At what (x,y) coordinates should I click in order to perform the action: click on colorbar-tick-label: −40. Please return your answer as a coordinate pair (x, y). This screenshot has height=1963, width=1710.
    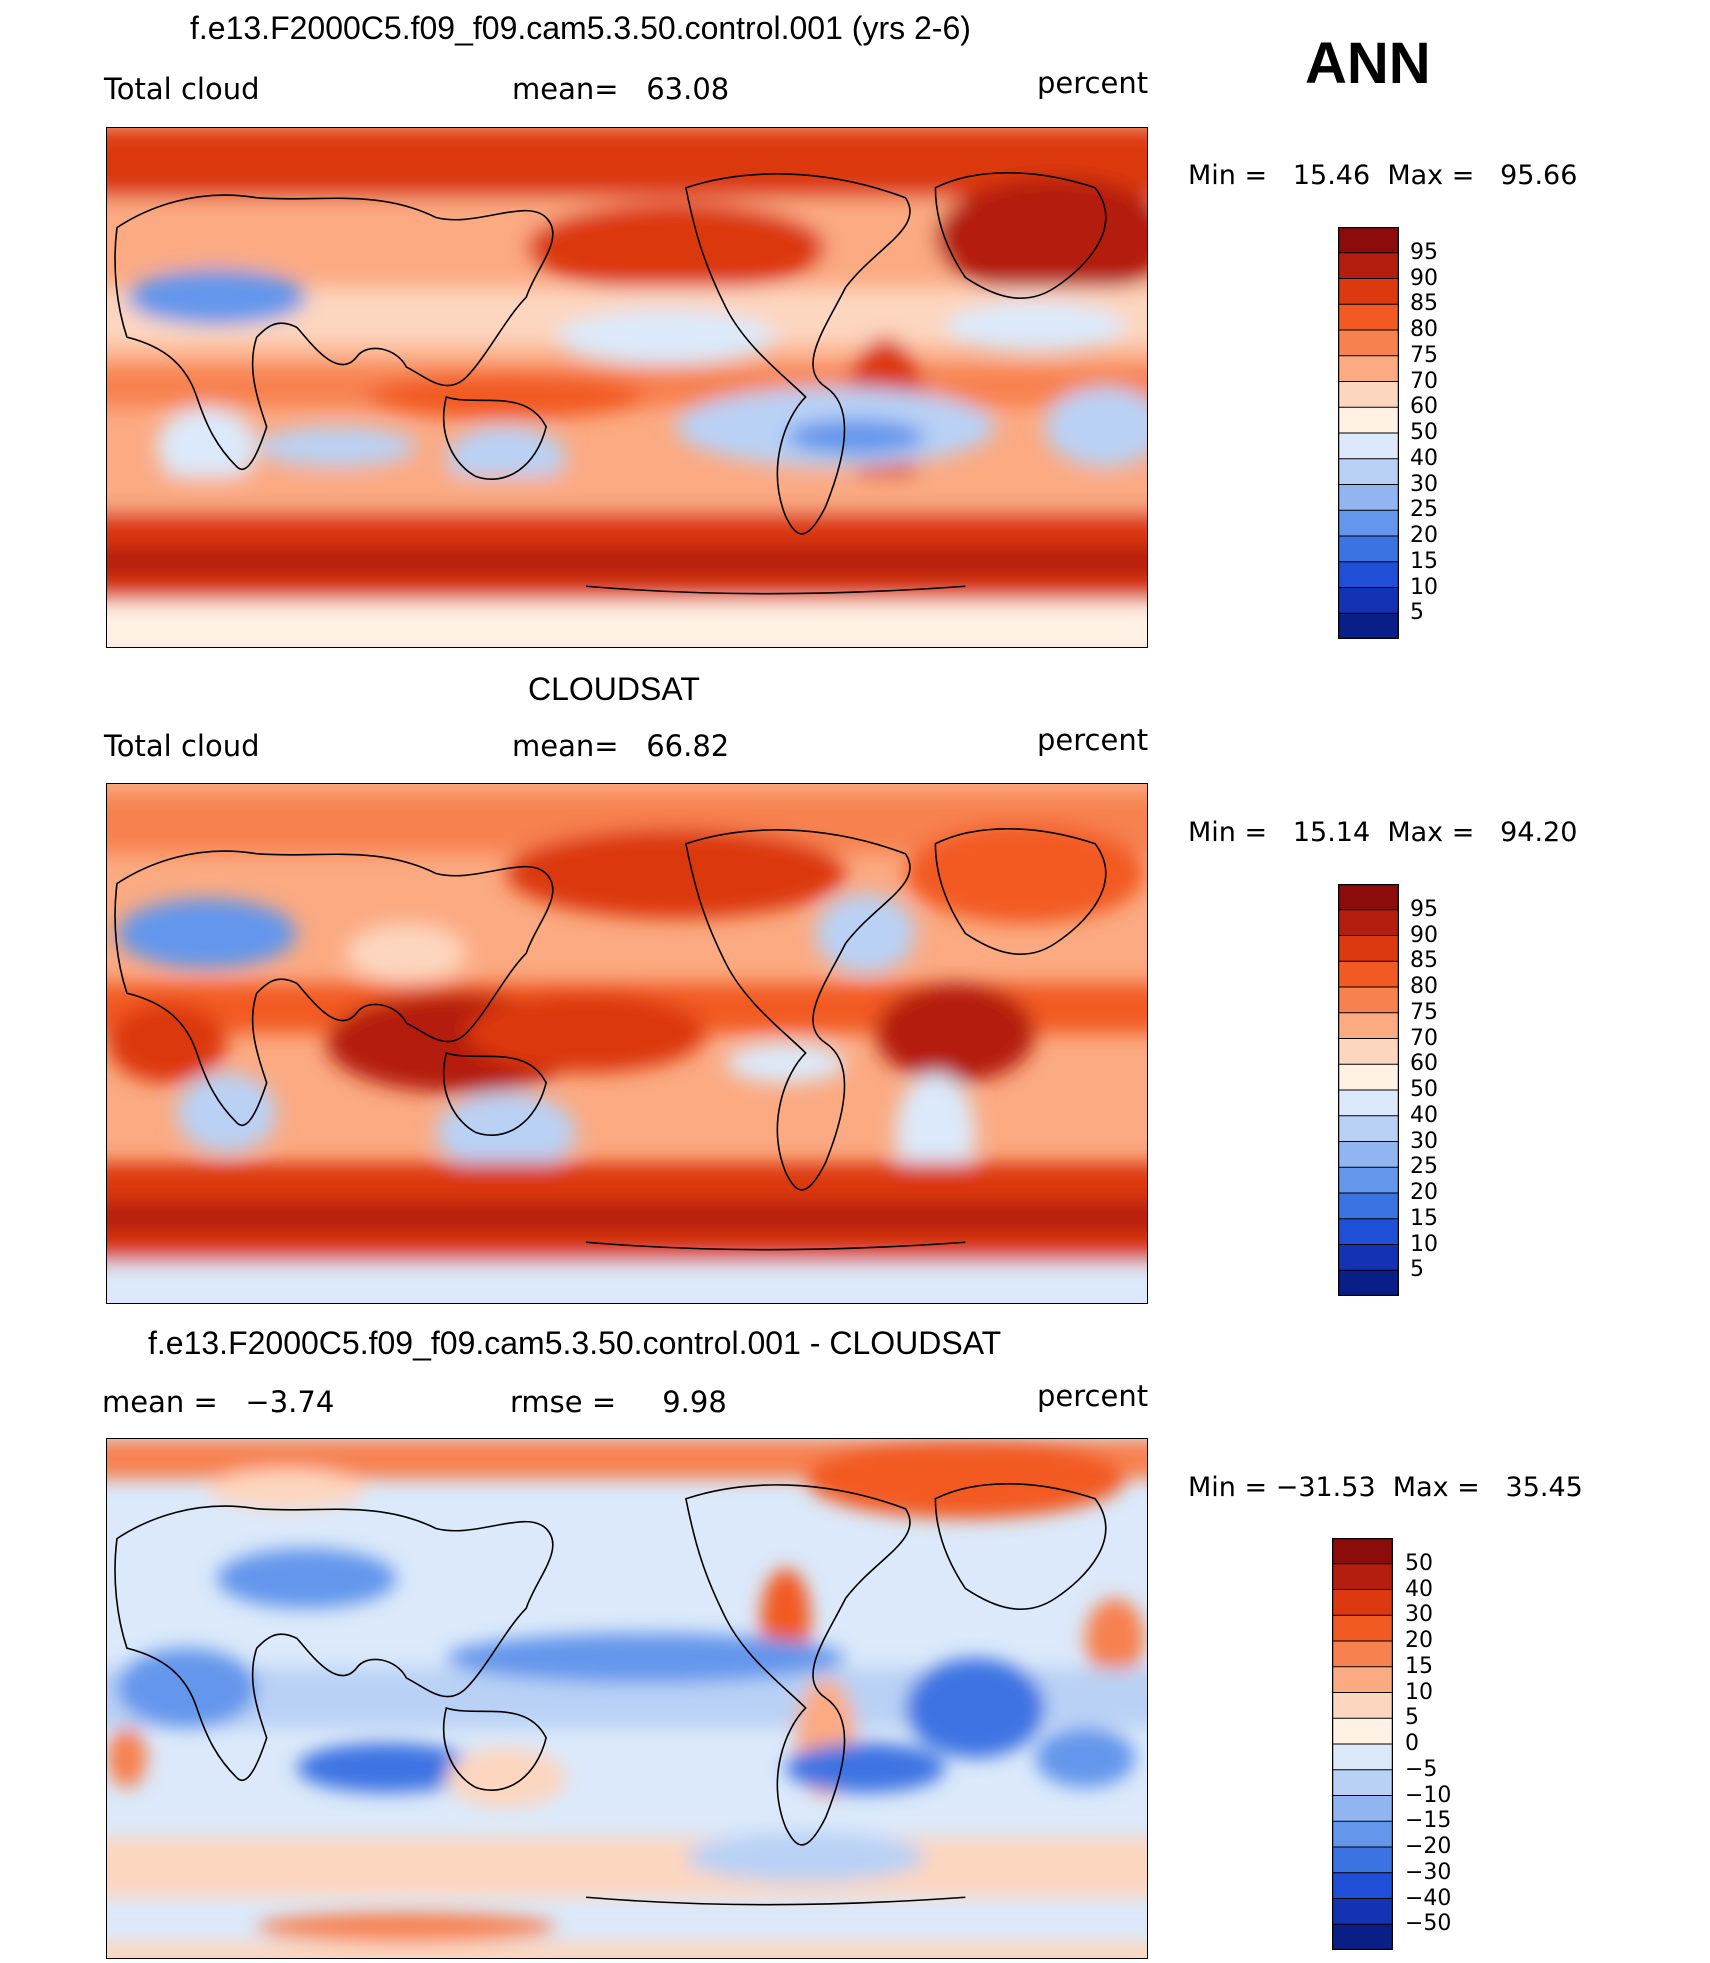
    Looking at the image, I should click on (1428, 1898).